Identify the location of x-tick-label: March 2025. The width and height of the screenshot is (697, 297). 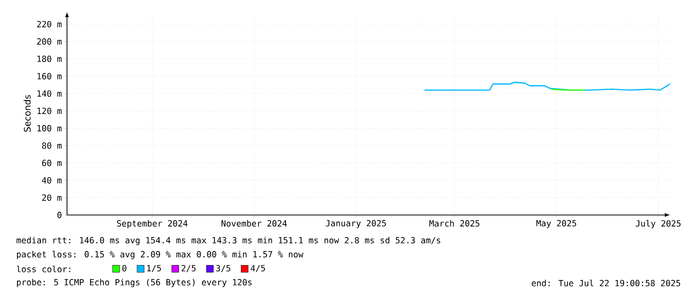
(454, 223).